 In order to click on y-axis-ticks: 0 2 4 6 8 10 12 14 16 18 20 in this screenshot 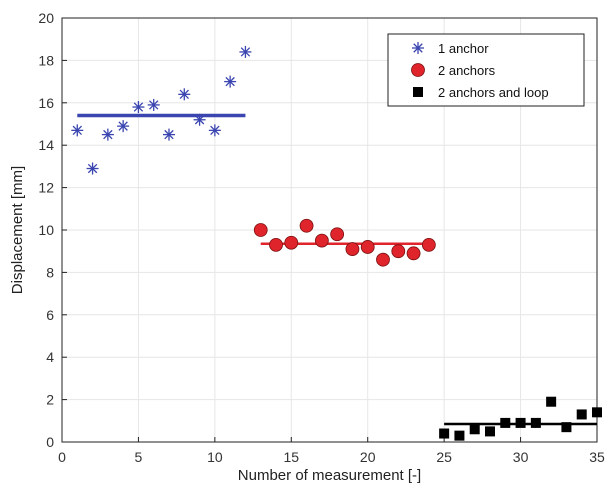, I will do `click(52, 230)`.